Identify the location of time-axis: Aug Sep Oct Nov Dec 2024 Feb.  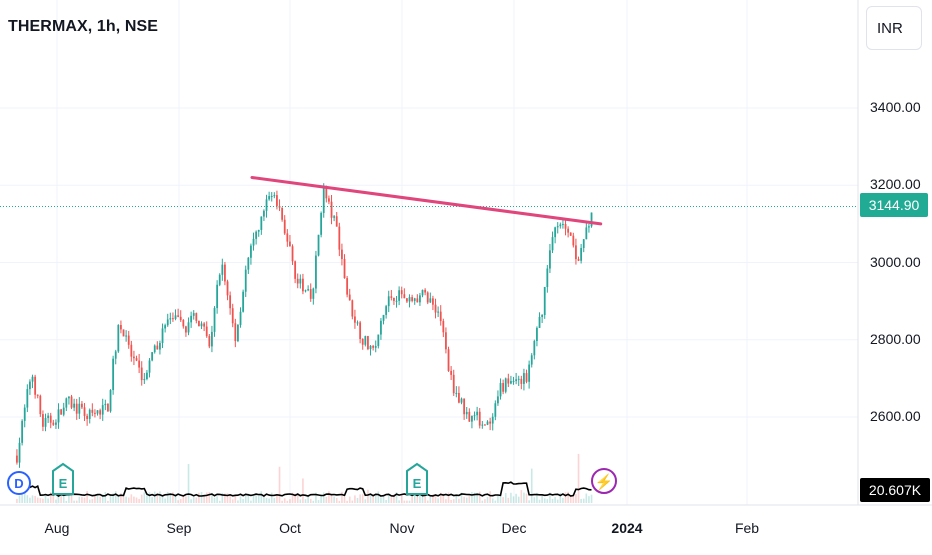
(402, 528).